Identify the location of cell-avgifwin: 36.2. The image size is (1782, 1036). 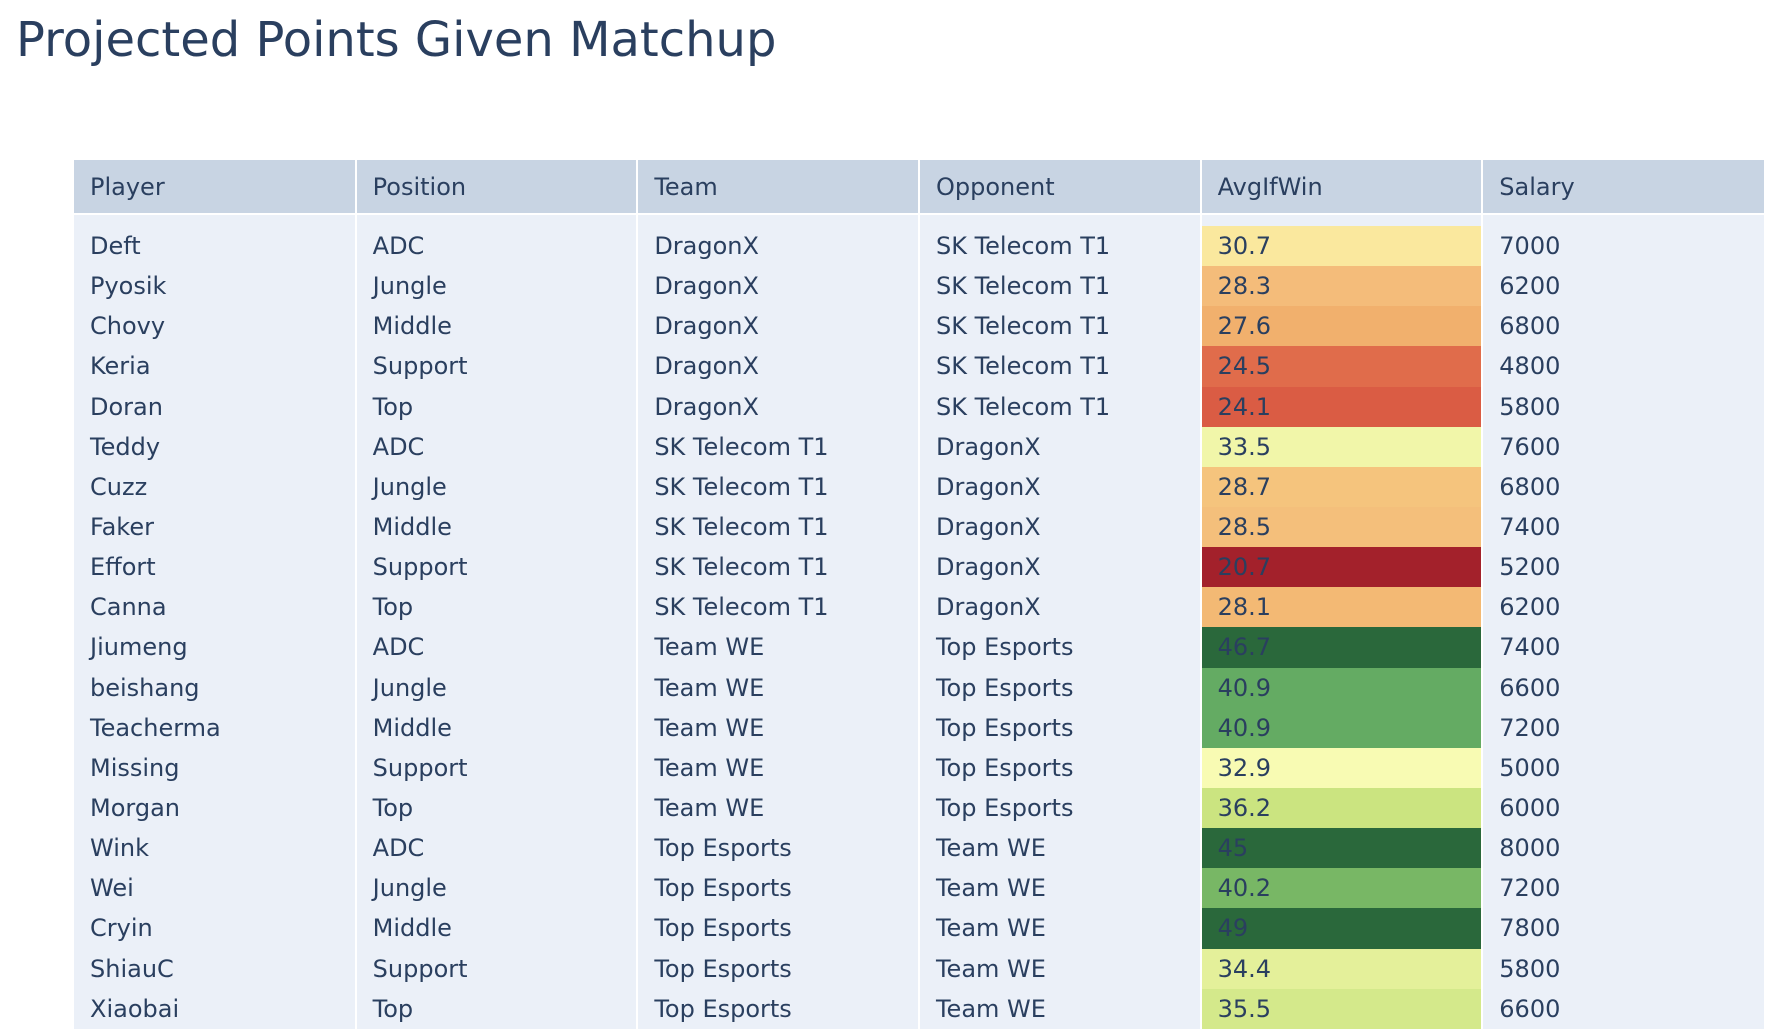
(1342, 808).